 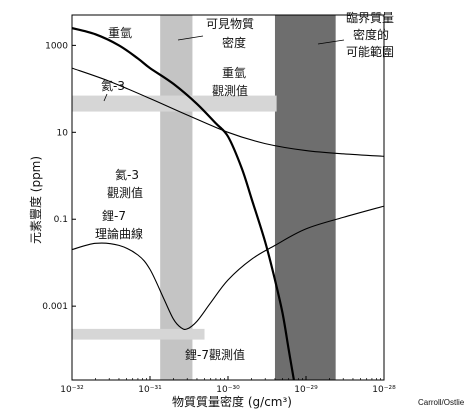 What do you see at coordinates (232, 401) in the screenshot?
I see `x-axis-title: 物質質量密度 (g/cm³)` at bounding box center [232, 401].